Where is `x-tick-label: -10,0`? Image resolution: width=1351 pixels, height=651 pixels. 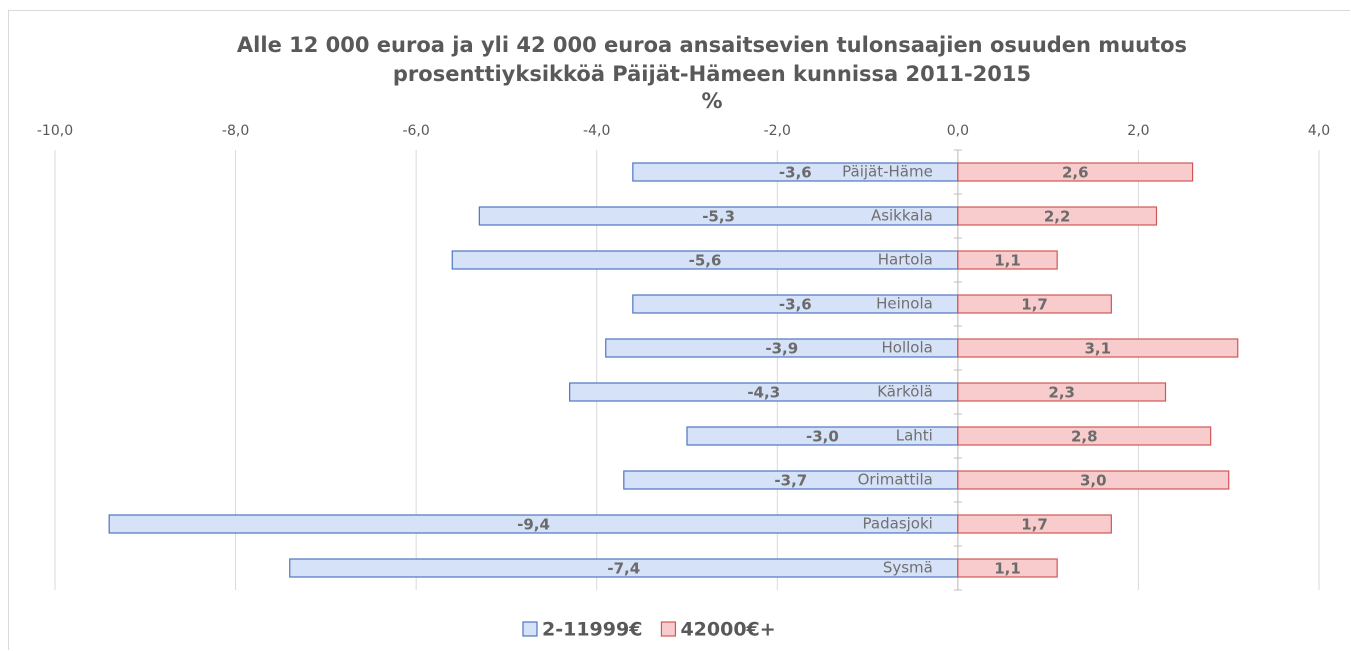 x-tick-label: -10,0 is located at coordinates (55, 131).